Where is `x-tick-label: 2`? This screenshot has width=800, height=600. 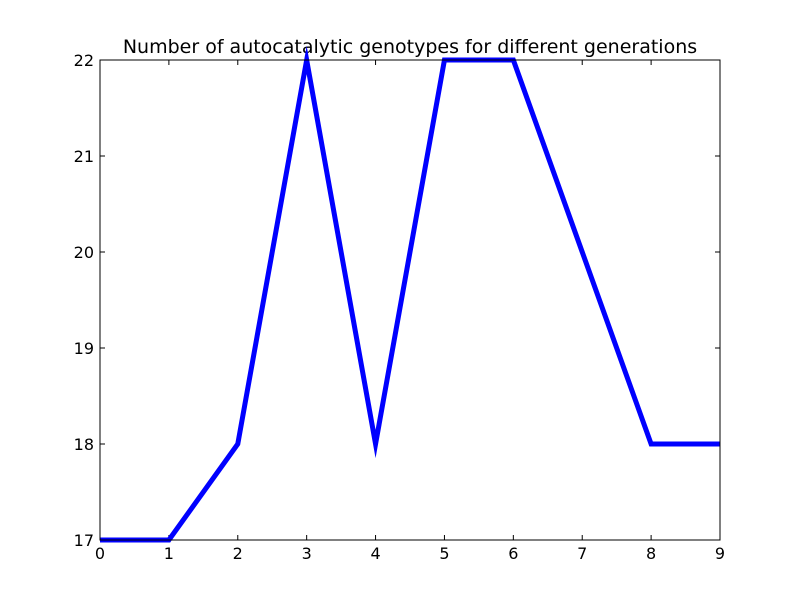 x-tick-label: 2 is located at coordinates (238, 553).